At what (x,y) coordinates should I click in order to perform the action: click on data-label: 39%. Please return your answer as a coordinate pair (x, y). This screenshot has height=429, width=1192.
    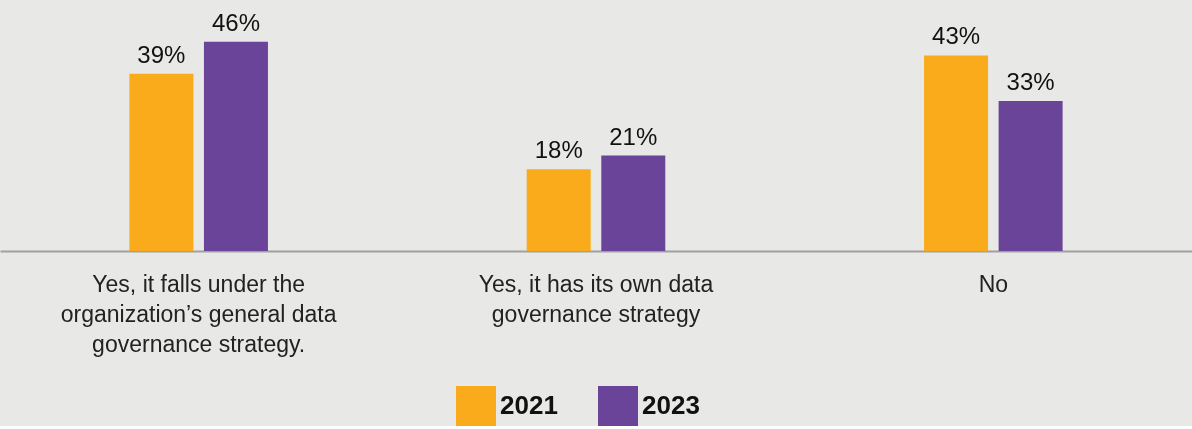
    Looking at the image, I should click on (161, 54).